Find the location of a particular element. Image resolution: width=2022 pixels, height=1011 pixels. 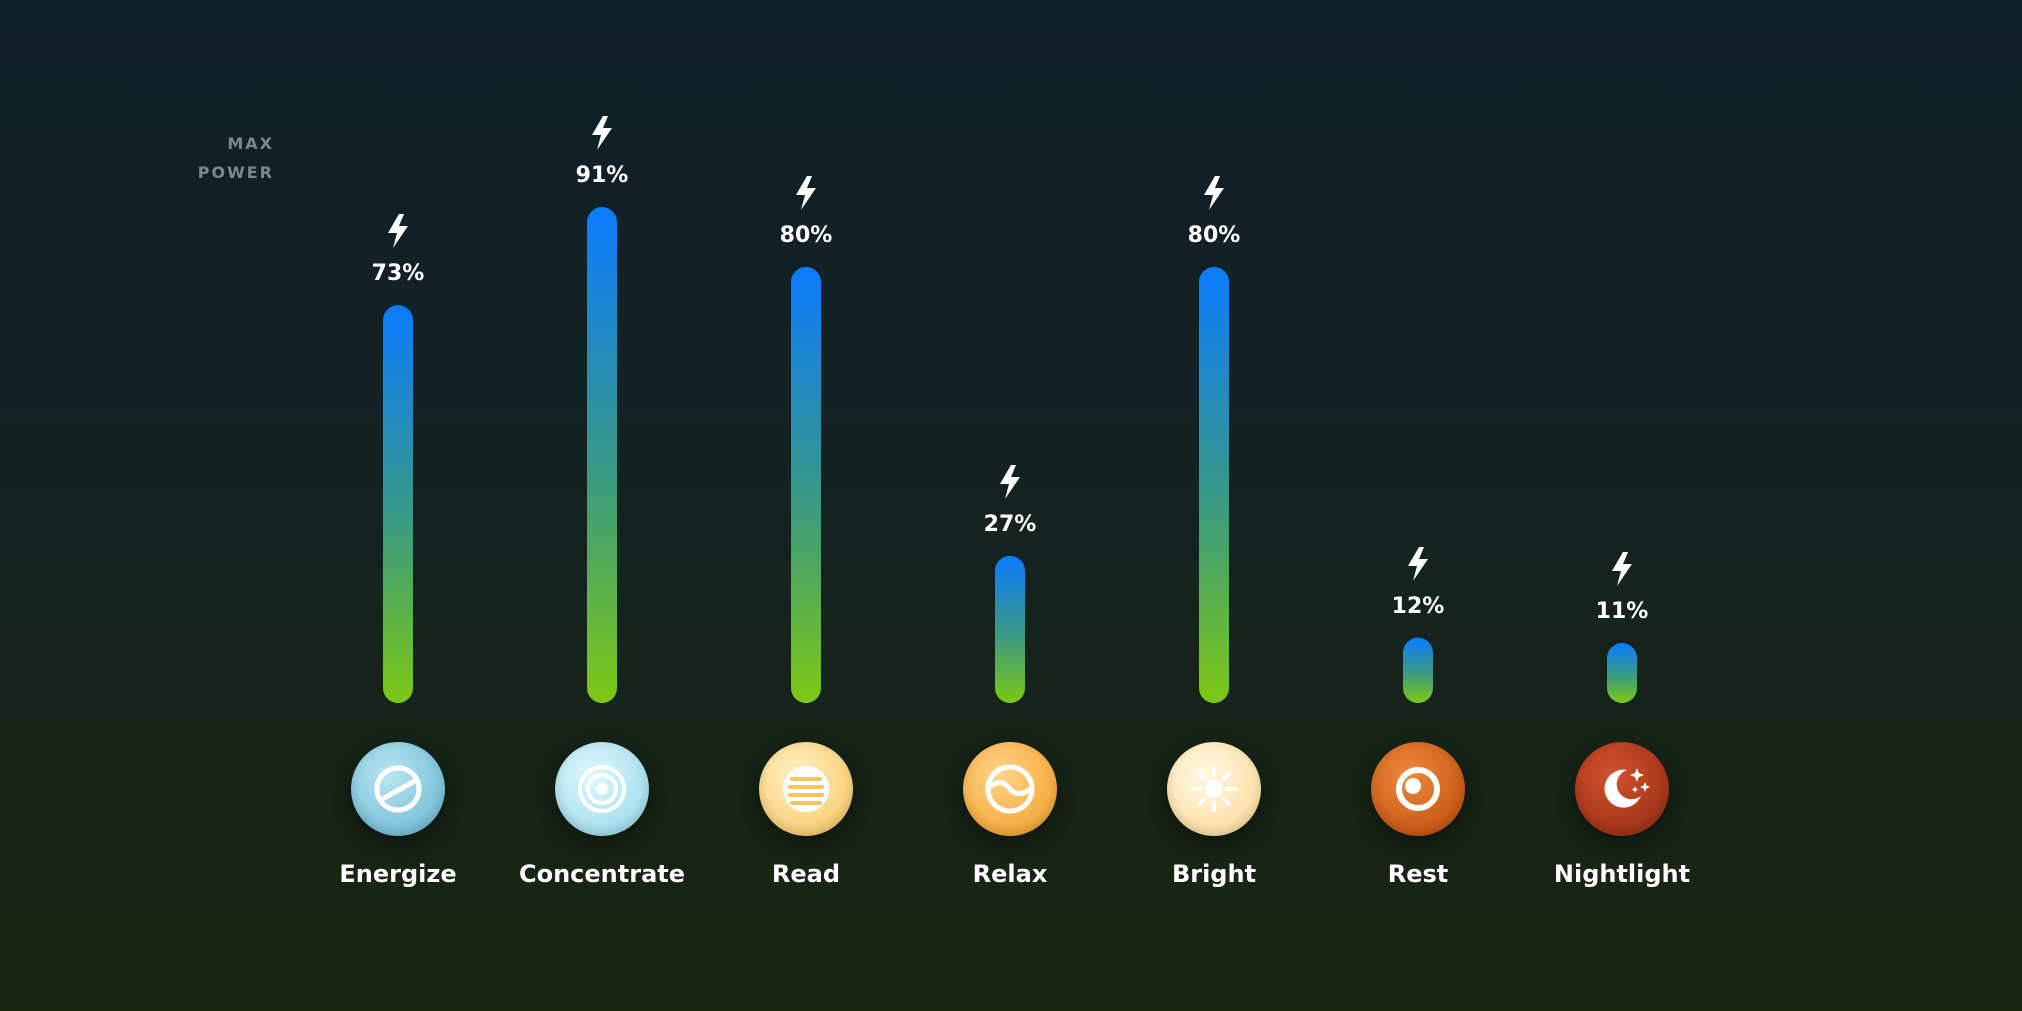

nightlight-icon is located at coordinates (1622, 789).